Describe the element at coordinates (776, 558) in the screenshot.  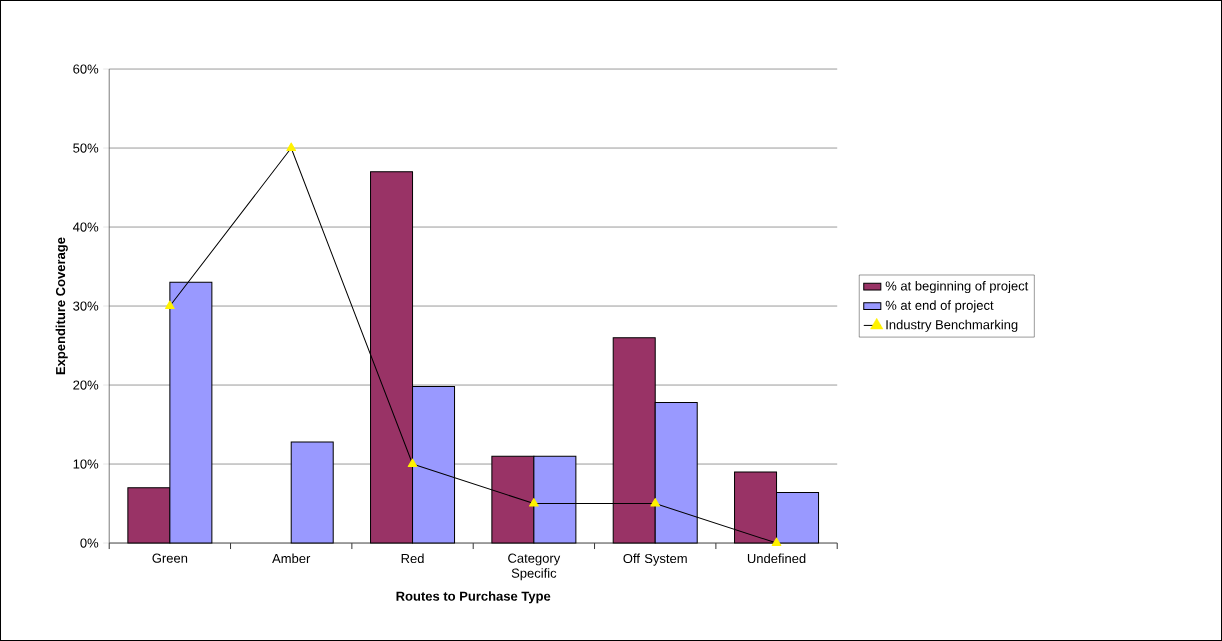
I see `x-tick-label: Undefined` at that location.